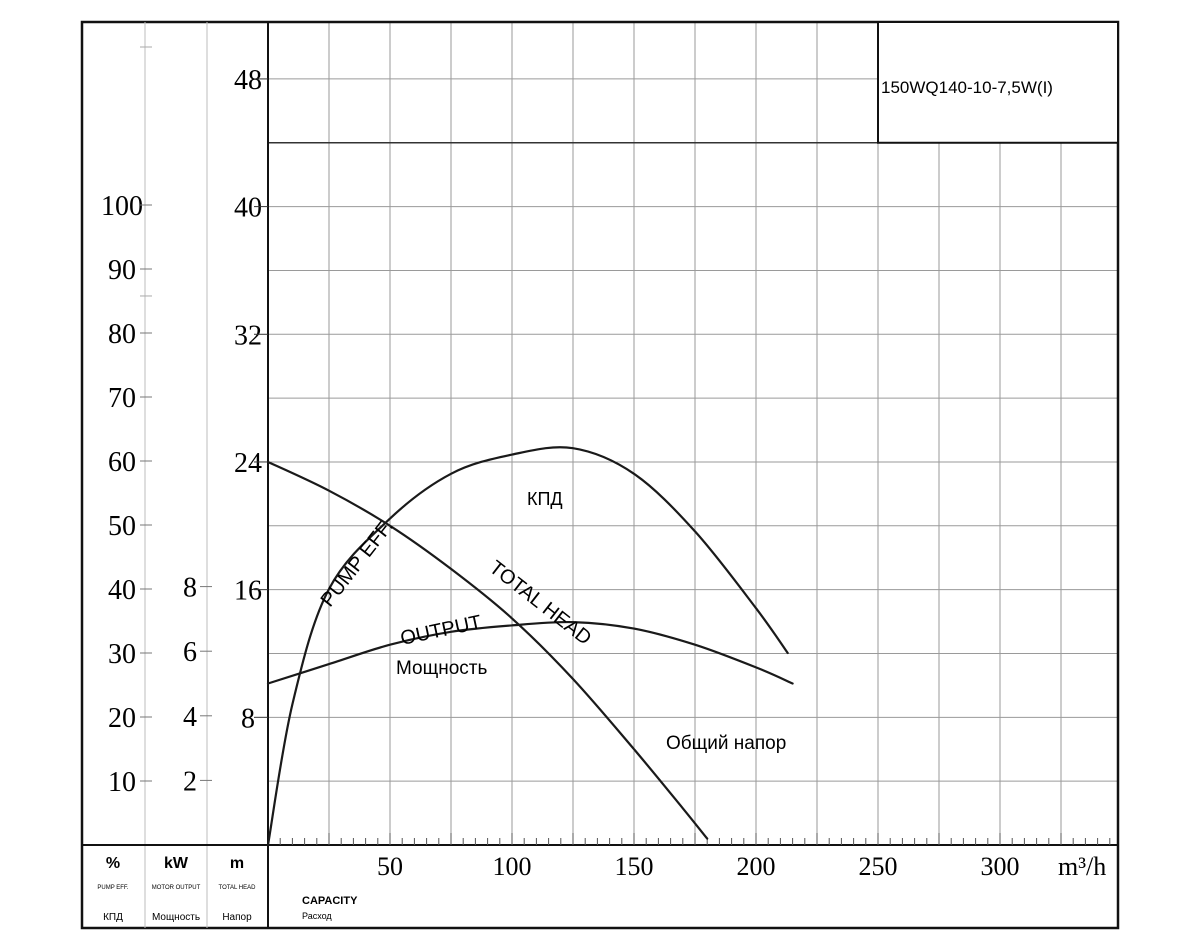  What do you see at coordinates (237, 917) in the screenshot?
I see `head-axis-sub-ru: Напор` at bounding box center [237, 917].